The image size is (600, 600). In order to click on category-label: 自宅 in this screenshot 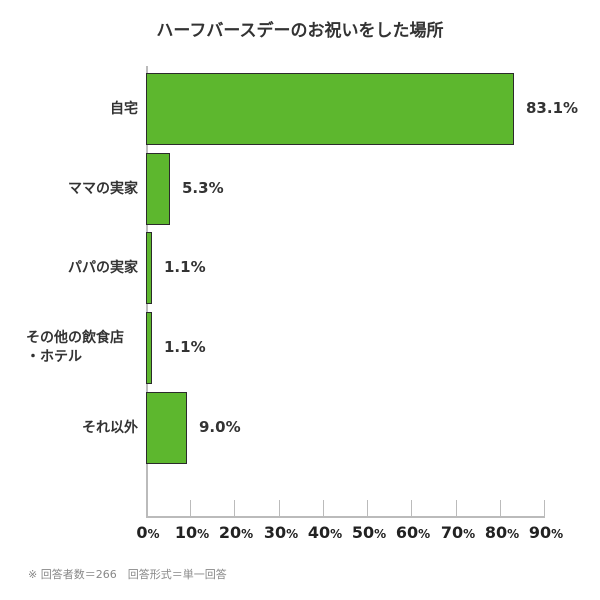, I will do `click(124, 108)`.